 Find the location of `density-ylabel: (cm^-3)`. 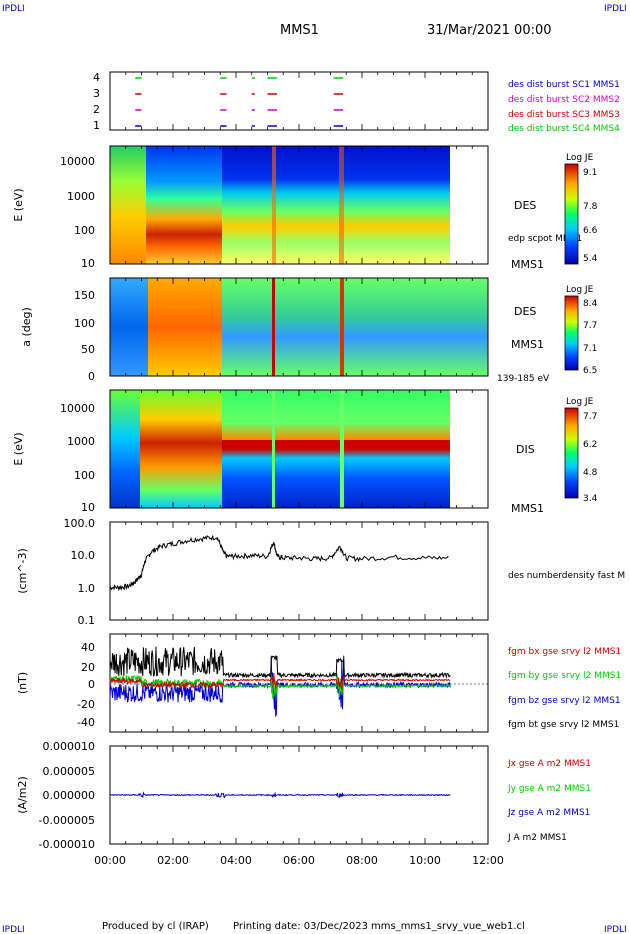

density-ylabel: (cm^-3) is located at coordinates (22, 571).